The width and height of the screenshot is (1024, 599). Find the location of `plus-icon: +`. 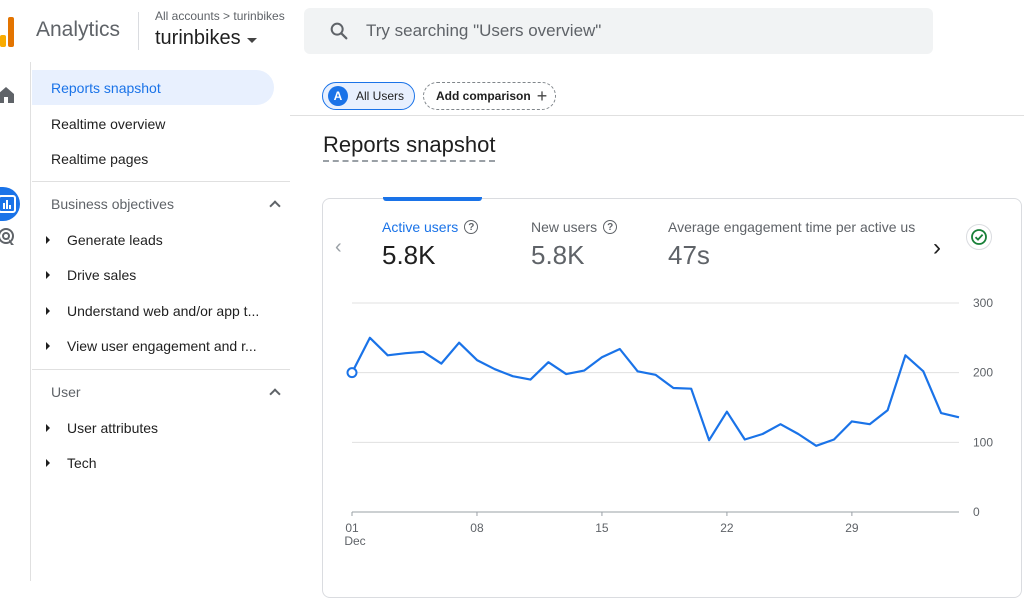

plus-icon: + is located at coordinates (542, 96).